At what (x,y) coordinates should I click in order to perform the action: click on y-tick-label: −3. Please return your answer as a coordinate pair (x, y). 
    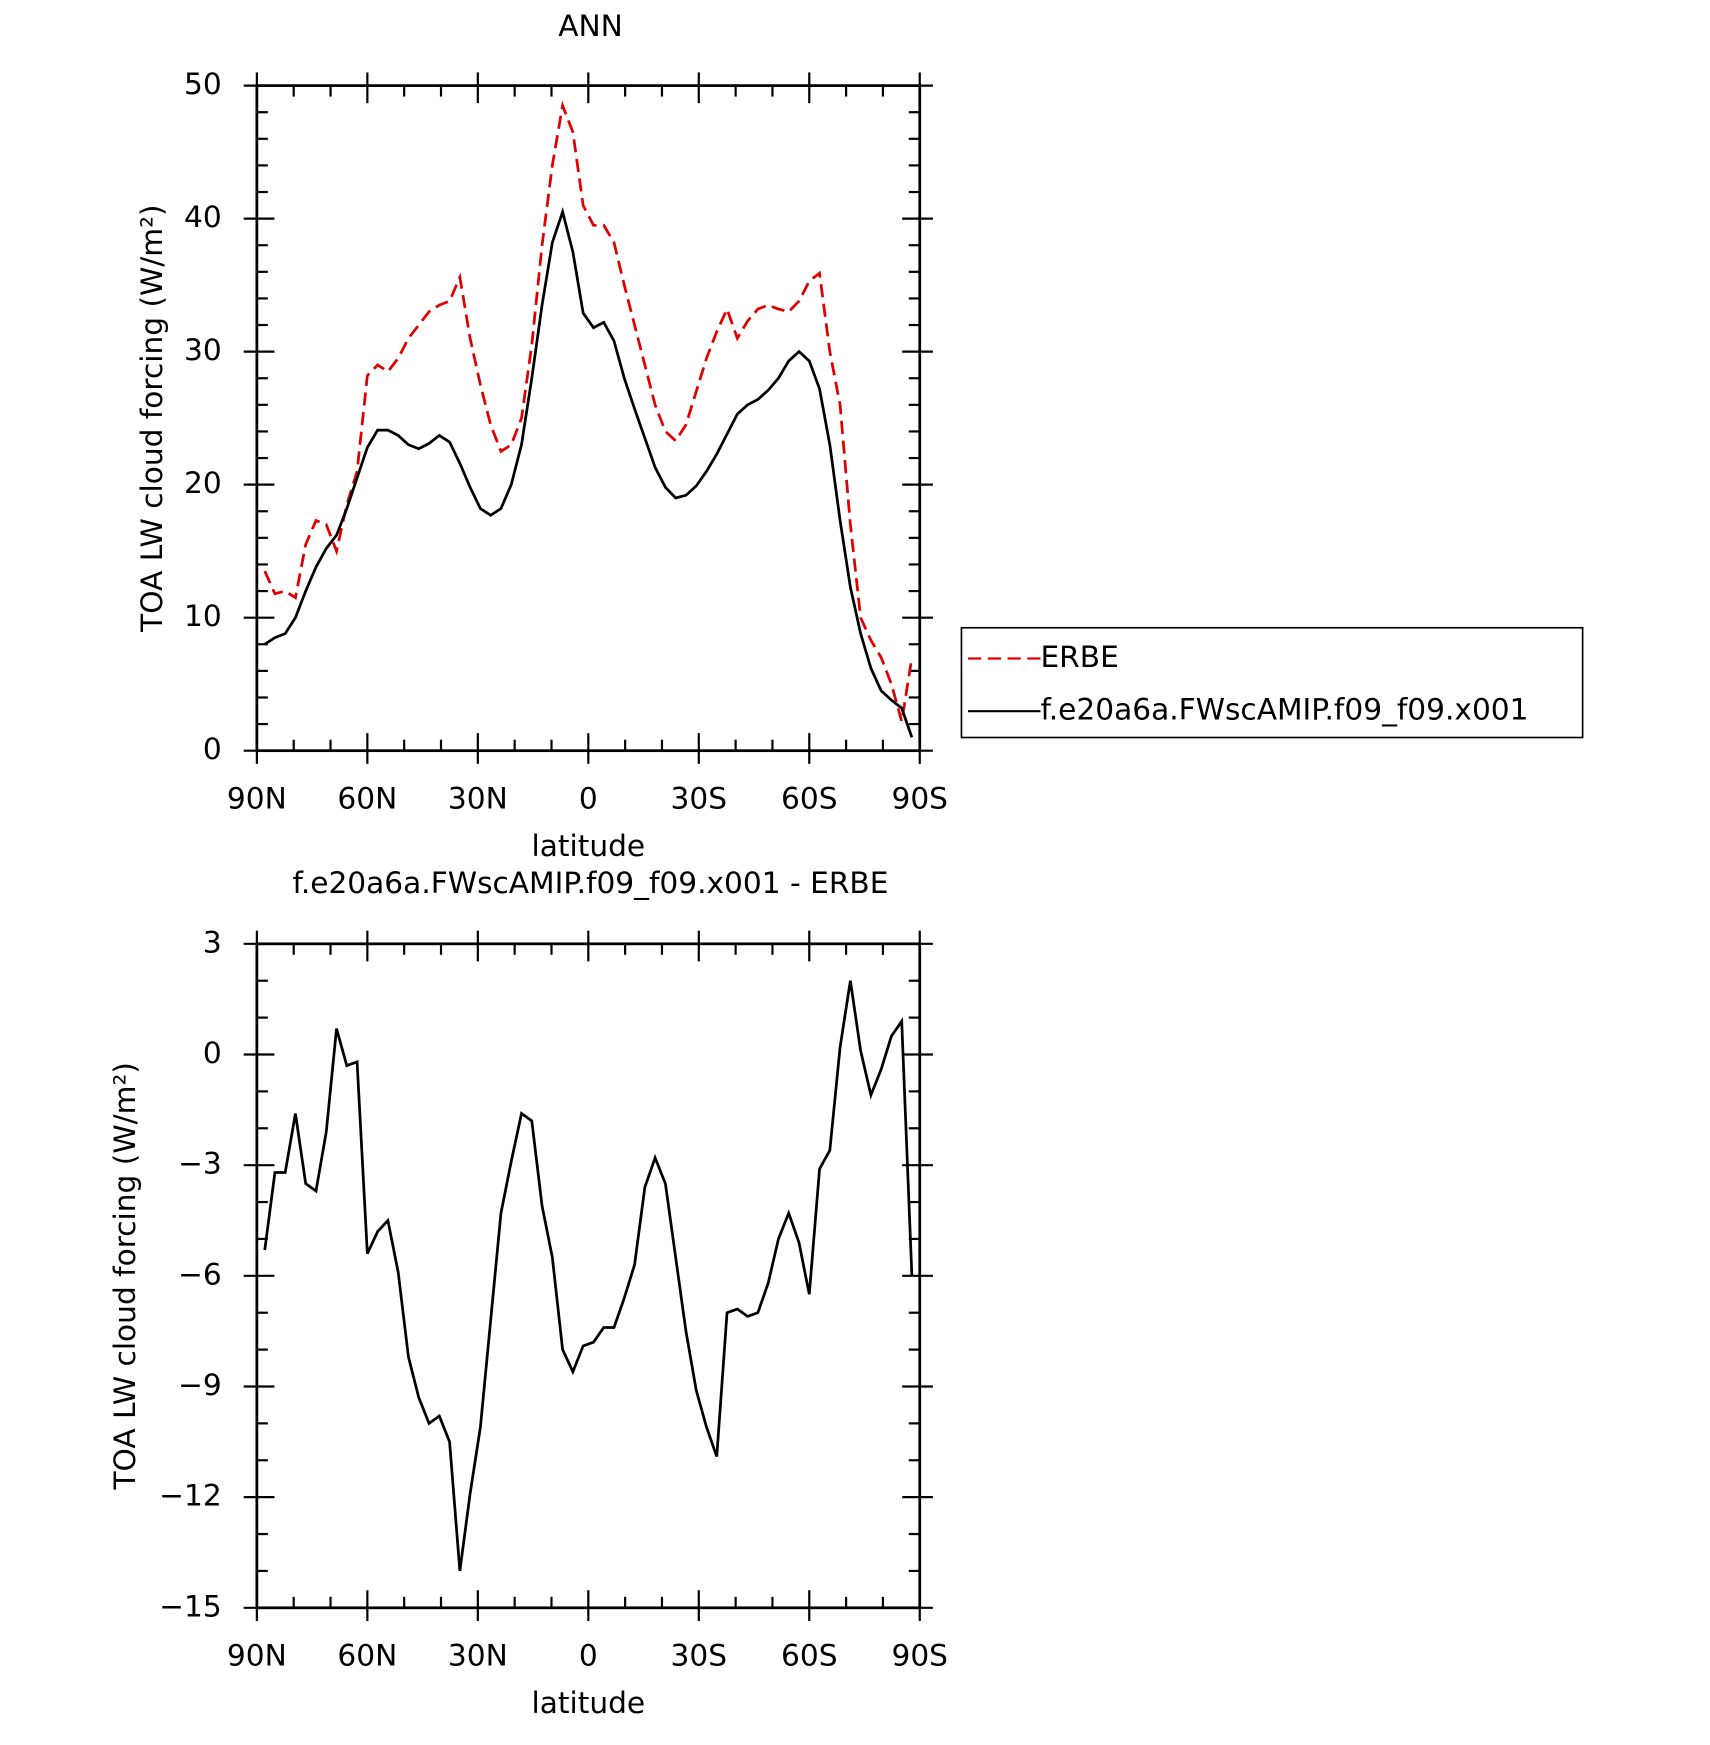
    Looking at the image, I should click on (200, 1163).